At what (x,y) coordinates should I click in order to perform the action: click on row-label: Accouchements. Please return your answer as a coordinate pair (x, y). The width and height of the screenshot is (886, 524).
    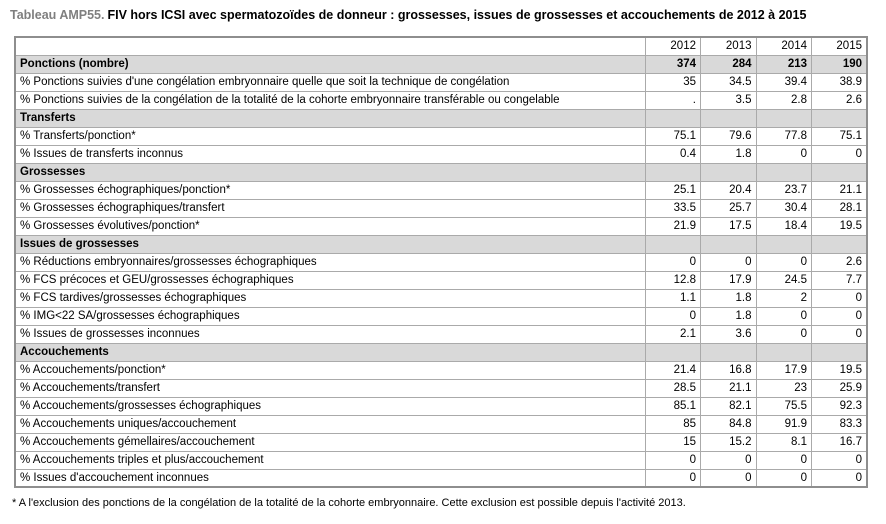
    Looking at the image, I should click on (330, 352).